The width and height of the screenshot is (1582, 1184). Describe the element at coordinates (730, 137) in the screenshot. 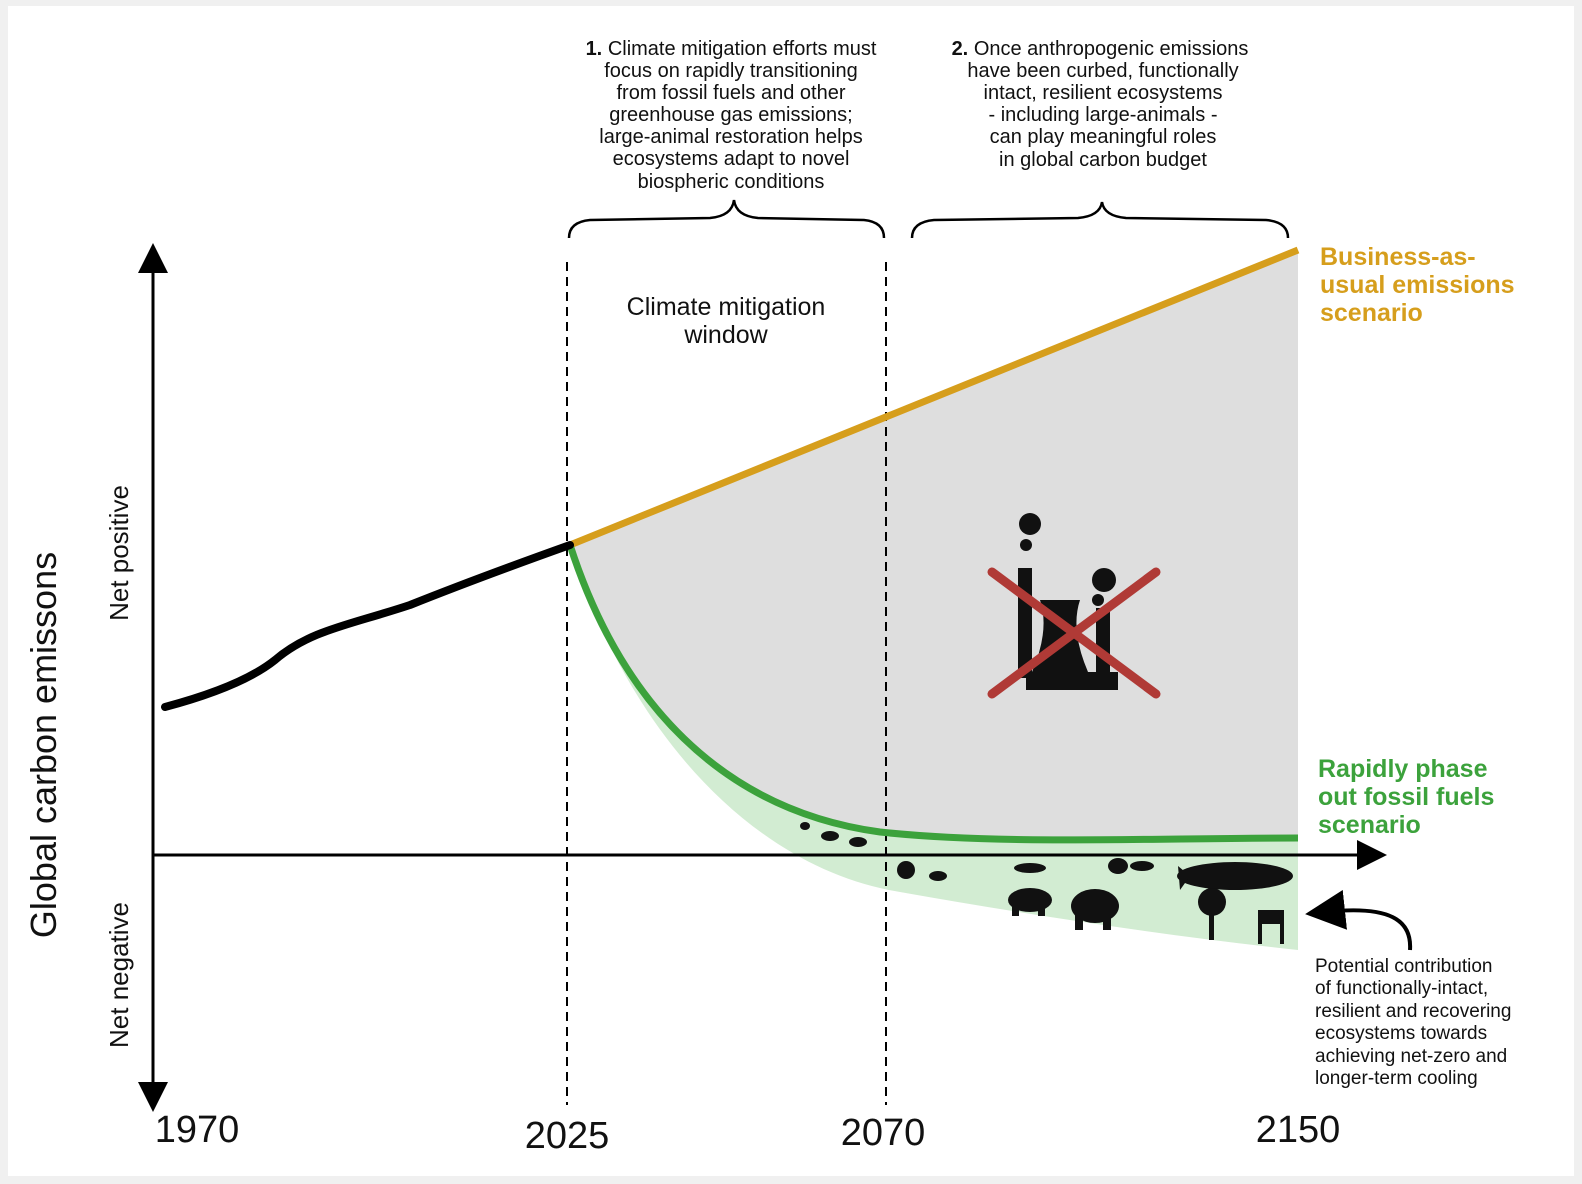

I see `annotation-line: large-animal restoration helps` at that location.